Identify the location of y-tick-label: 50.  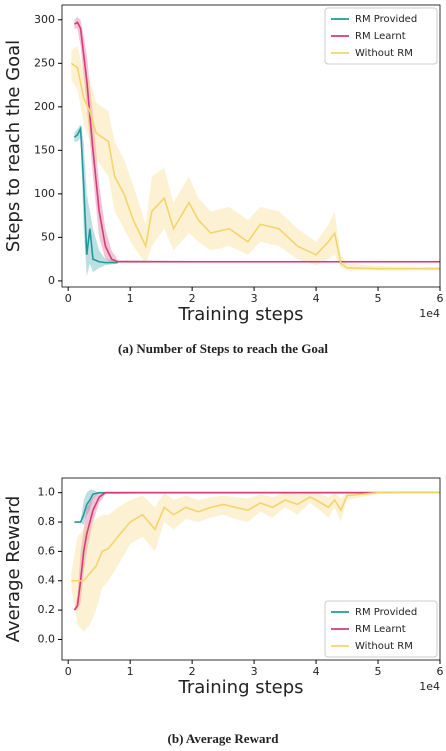
(48, 236).